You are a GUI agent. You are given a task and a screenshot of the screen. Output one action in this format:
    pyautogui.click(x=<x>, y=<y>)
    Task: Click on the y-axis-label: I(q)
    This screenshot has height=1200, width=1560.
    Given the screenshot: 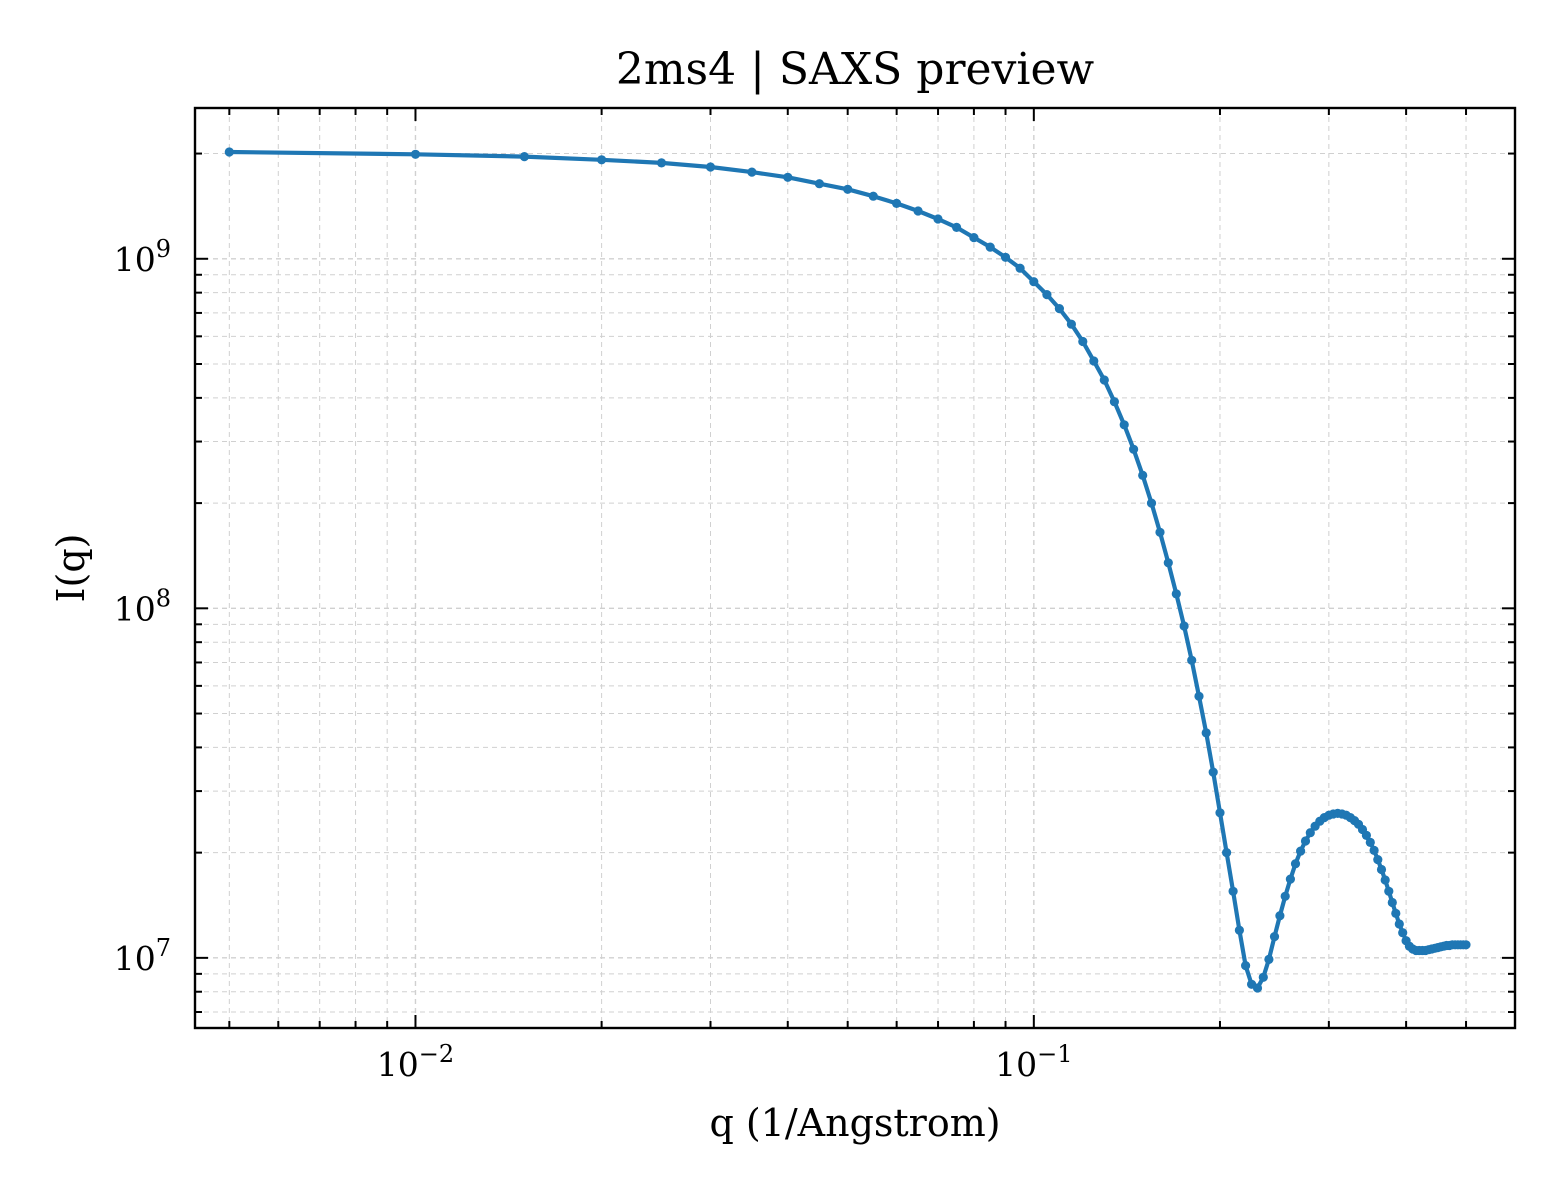 What is the action you would take?
    pyautogui.click(x=71, y=568)
    